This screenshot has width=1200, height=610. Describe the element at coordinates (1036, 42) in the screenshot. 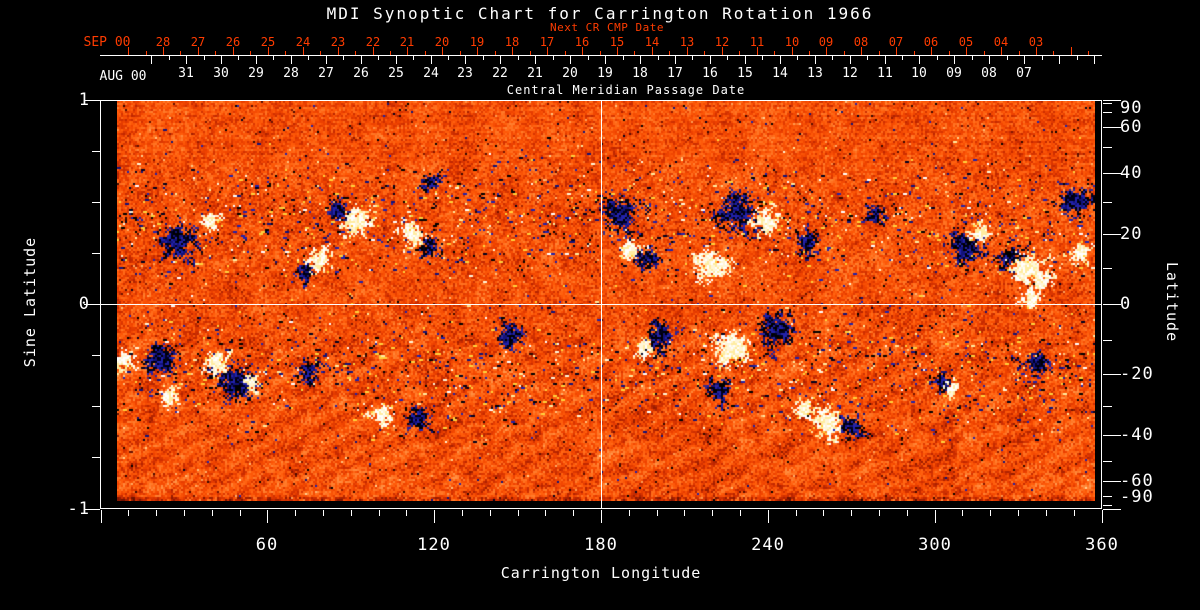

I see `next-cr-date-label: 03` at that location.